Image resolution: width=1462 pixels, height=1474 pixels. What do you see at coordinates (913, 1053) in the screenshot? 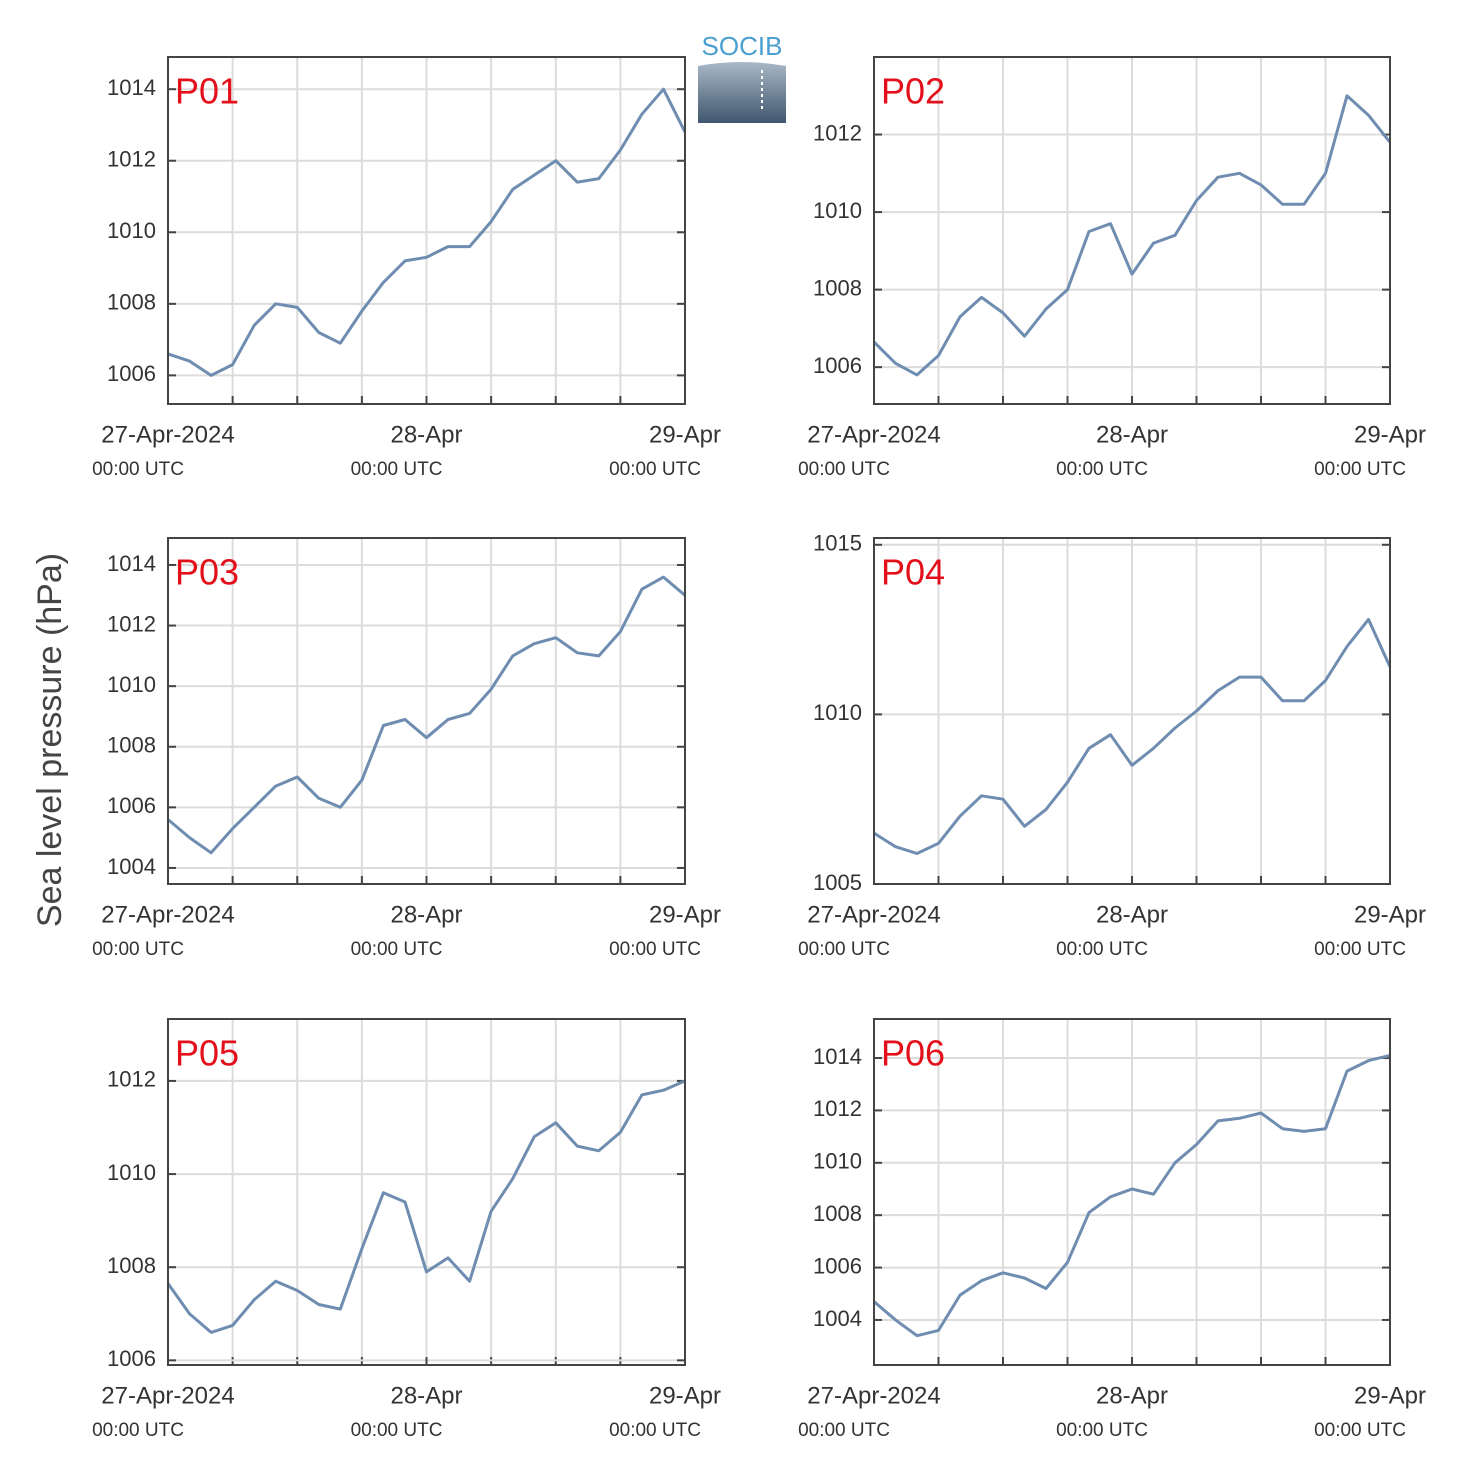
I see `panel-title: P06` at bounding box center [913, 1053].